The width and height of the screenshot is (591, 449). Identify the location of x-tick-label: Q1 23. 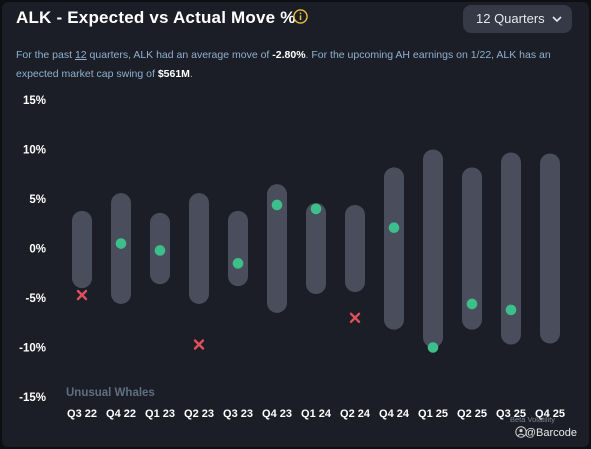
(160, 414).